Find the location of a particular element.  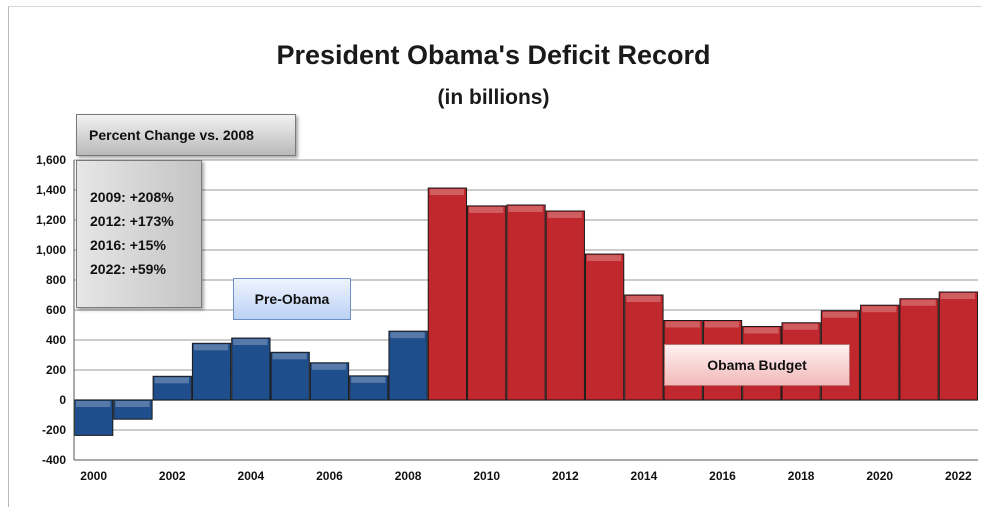

y-tick-label: 800 is located at coordinates (56, 280).